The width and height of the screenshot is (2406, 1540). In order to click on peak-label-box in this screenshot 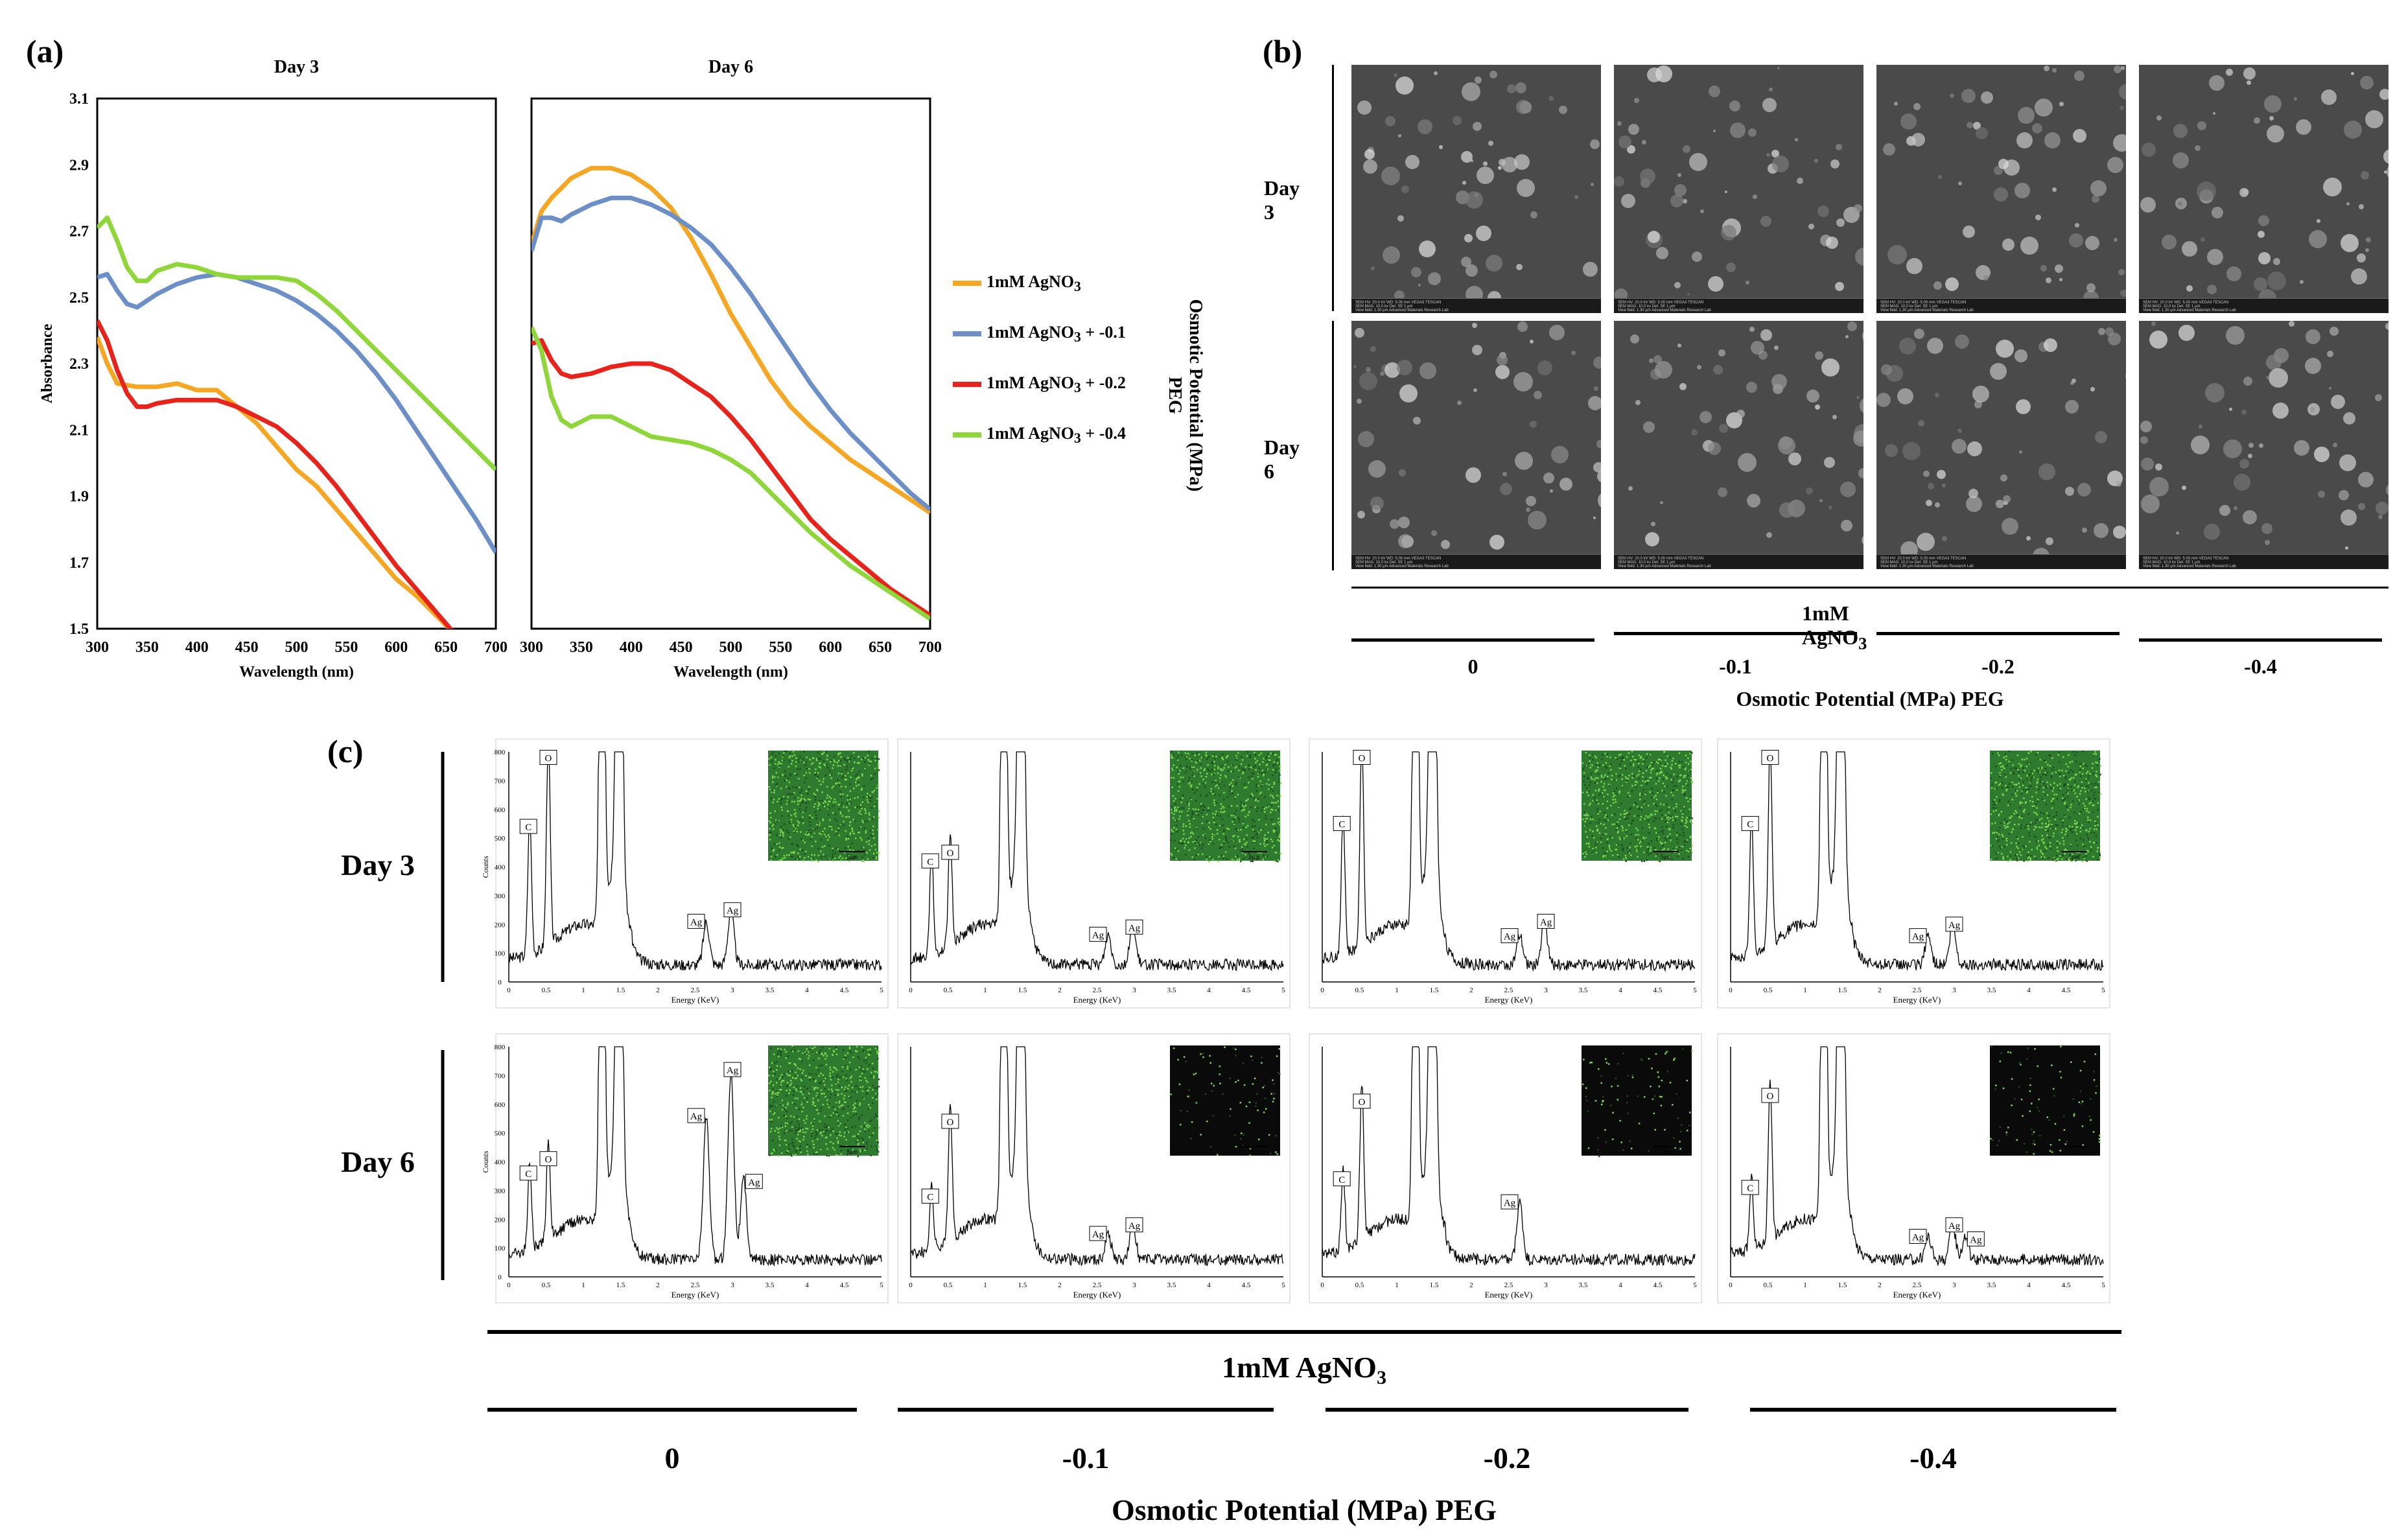, I will do `click(1342, 1179)`.